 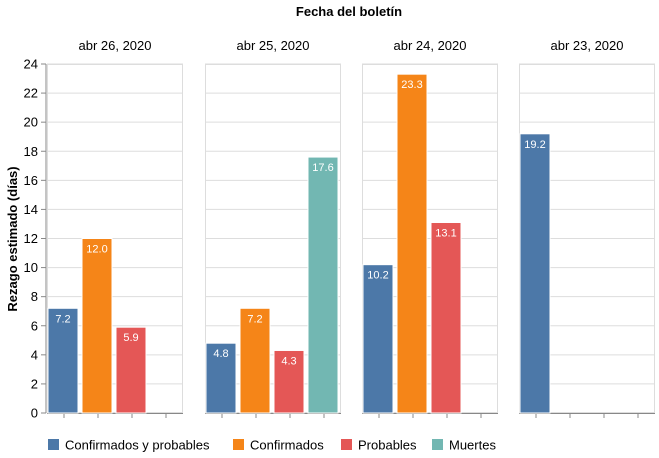 I want to click on y-tick-label: 4, so click(x=34, y=354).